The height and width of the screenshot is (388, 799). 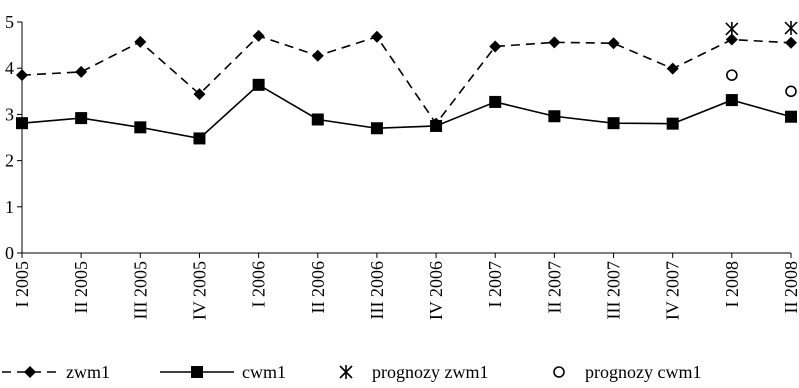 I want to click on legend-item: cwm1, so click(x=223, y=372).